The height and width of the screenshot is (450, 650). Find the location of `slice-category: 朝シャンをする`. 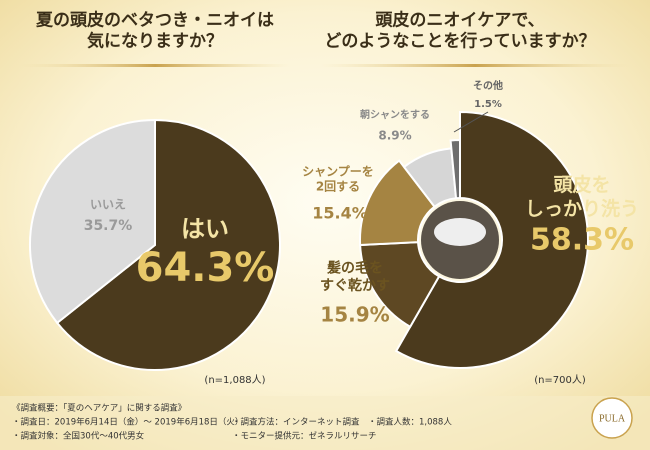

slice-category: 朝シャンをする is located at coordinates (395, 114).